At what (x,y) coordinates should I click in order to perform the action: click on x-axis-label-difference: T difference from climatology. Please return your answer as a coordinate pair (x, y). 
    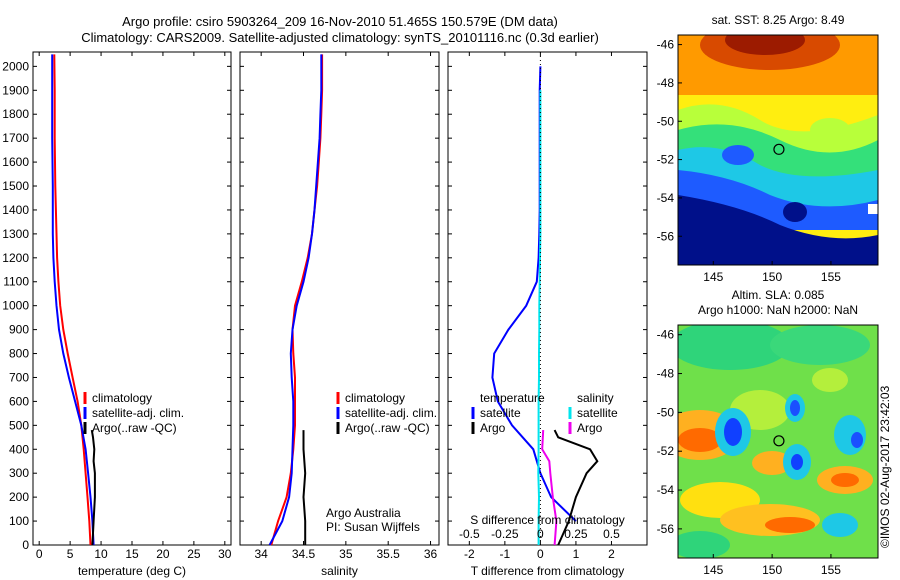
    Looking at the image, I should click on (548, 571).